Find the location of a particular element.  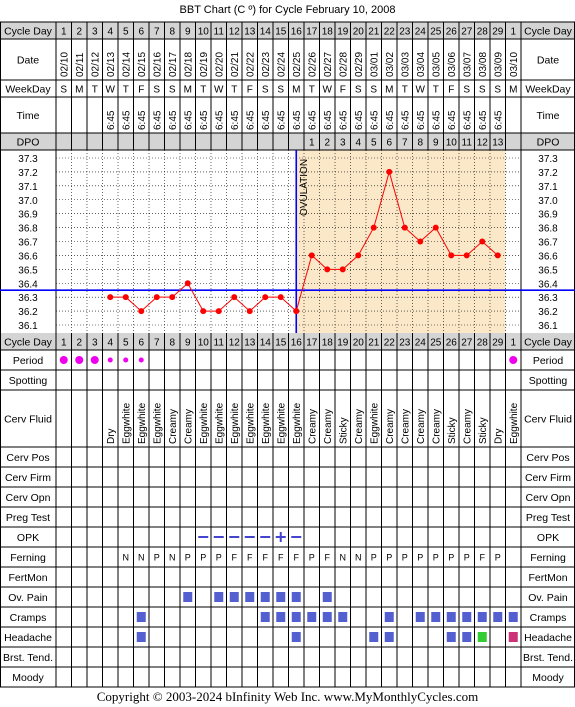

row-label-right-cycle_day: Cycle Day is located at coordinates (548, 32).